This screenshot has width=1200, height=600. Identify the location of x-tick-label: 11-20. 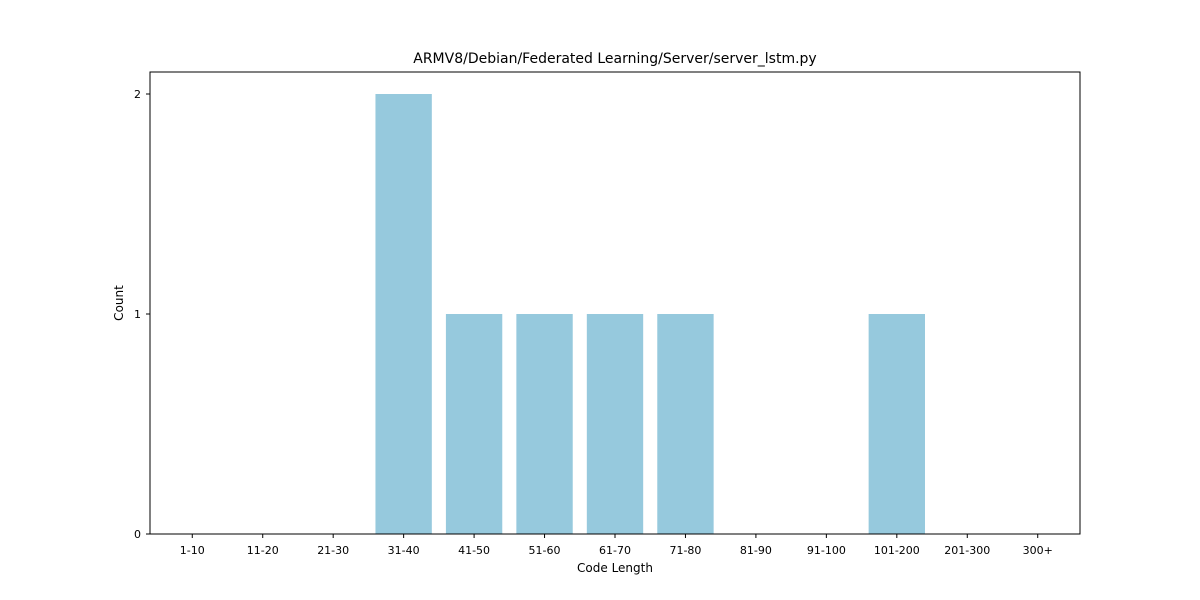
(263, 550).